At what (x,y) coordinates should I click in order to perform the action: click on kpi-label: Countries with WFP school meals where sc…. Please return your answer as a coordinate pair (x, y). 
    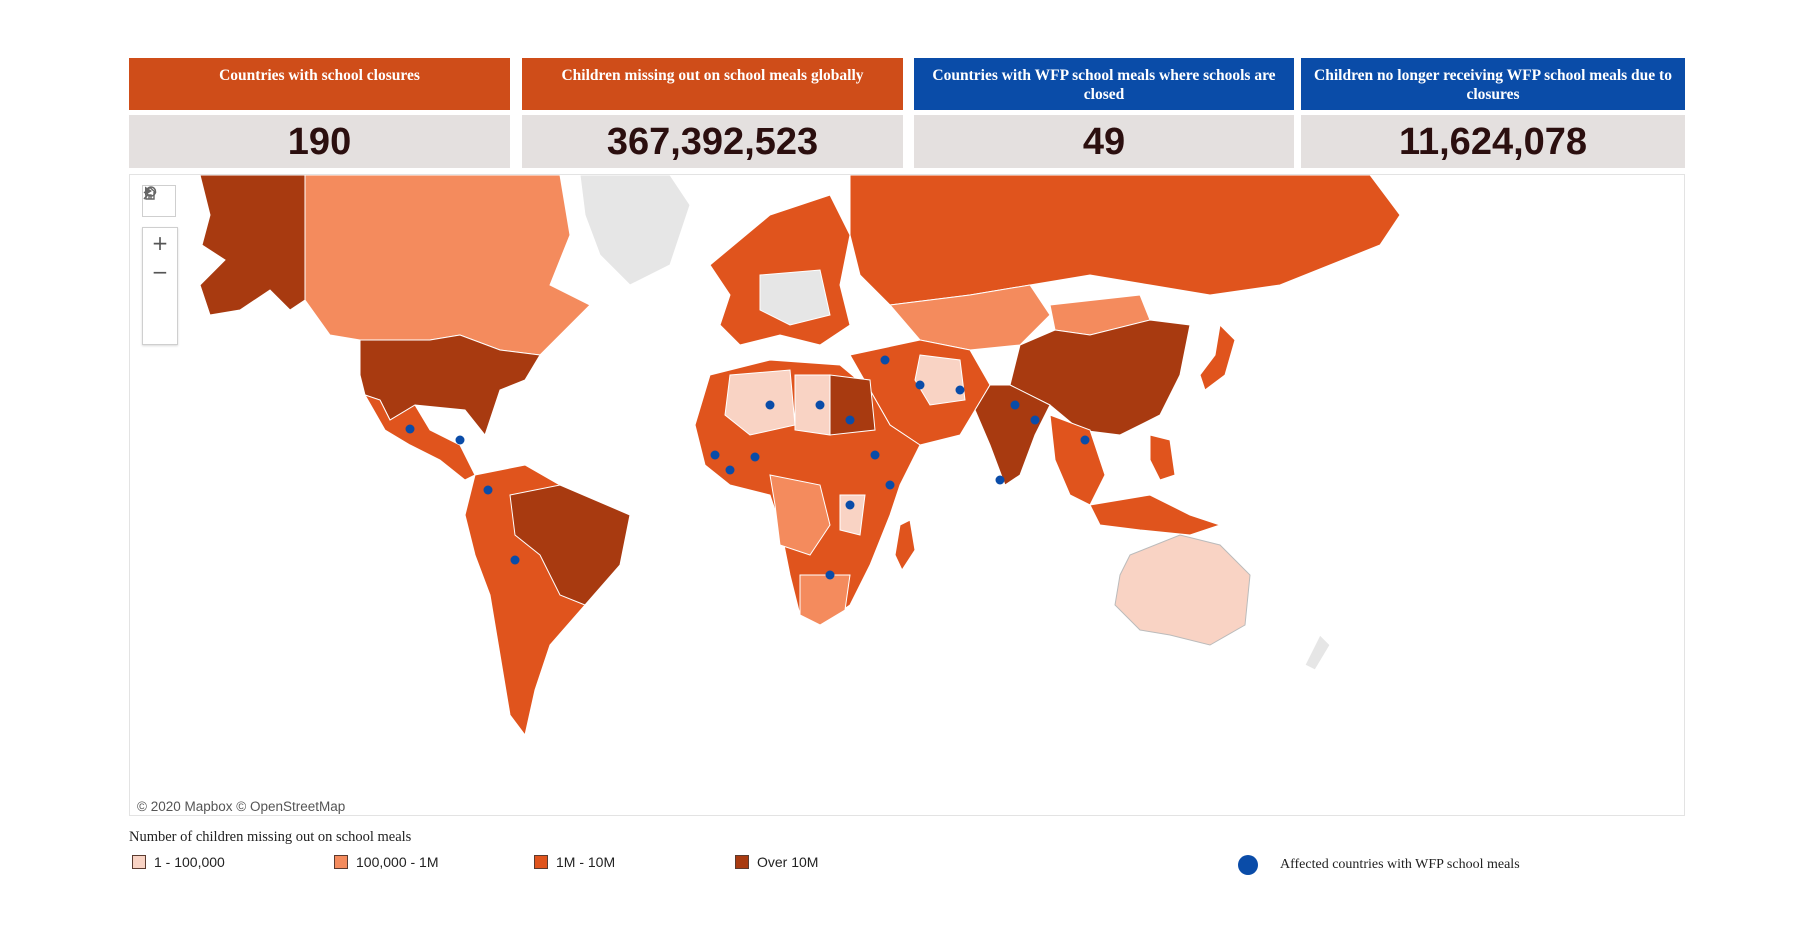
    Looking at the image, I should click on (1104, 84).